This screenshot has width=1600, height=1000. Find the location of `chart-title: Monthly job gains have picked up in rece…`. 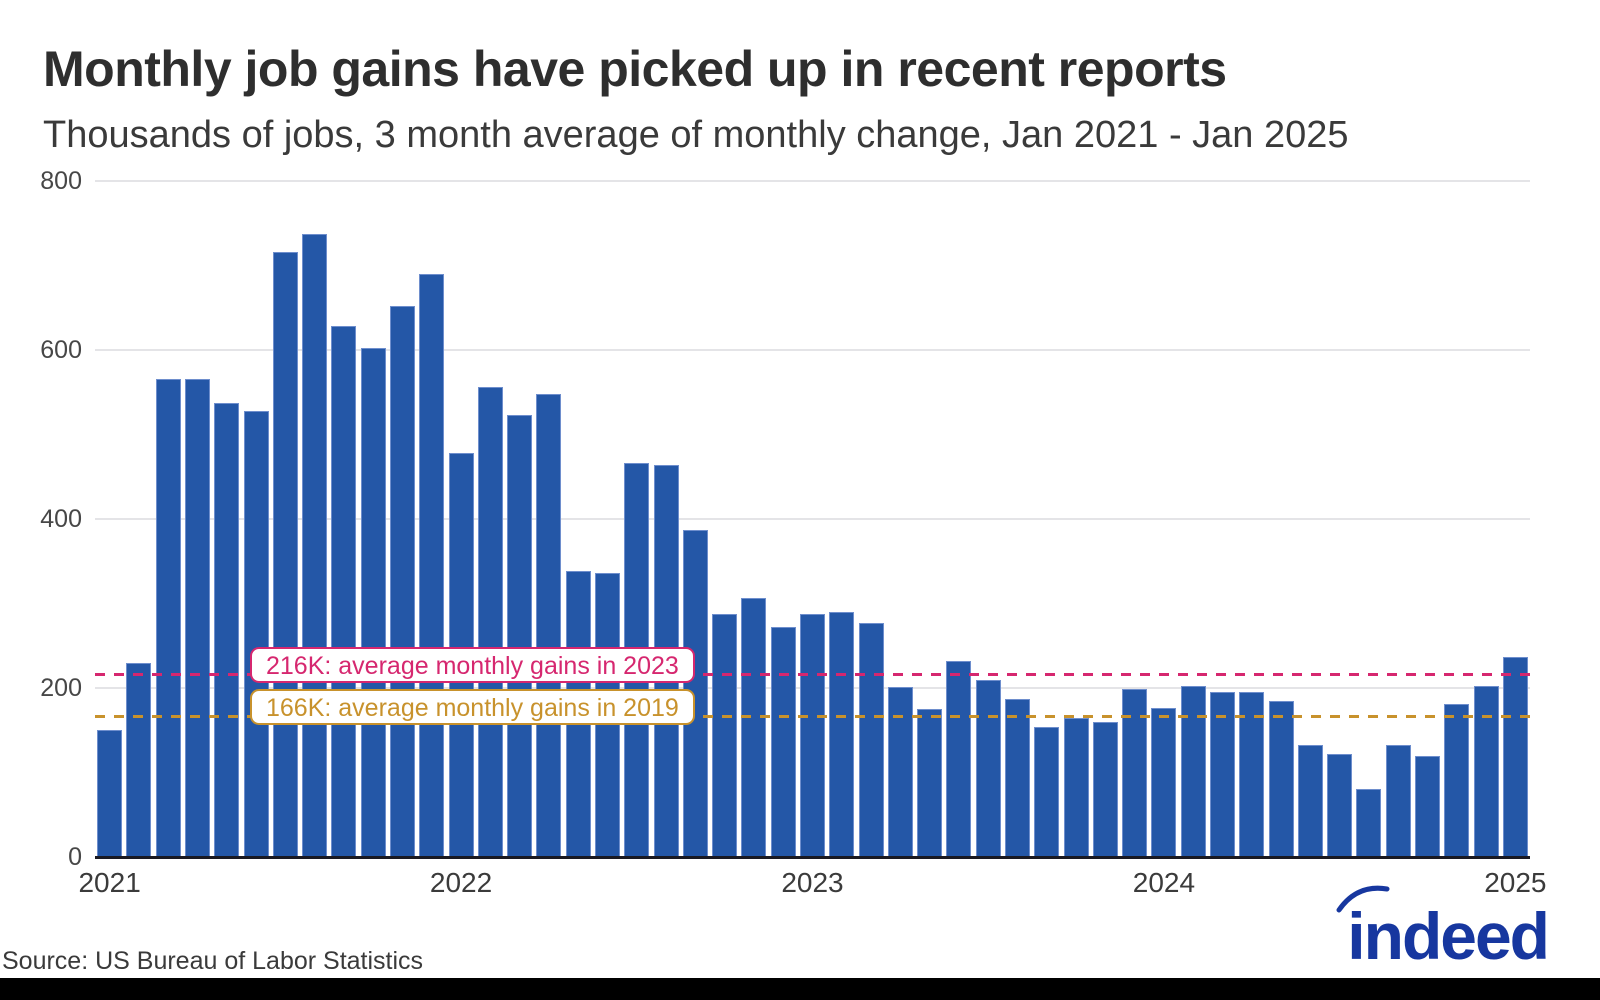

chart-title: Monthly job gains have picked up in rece… is located at coordinates (635, 69).